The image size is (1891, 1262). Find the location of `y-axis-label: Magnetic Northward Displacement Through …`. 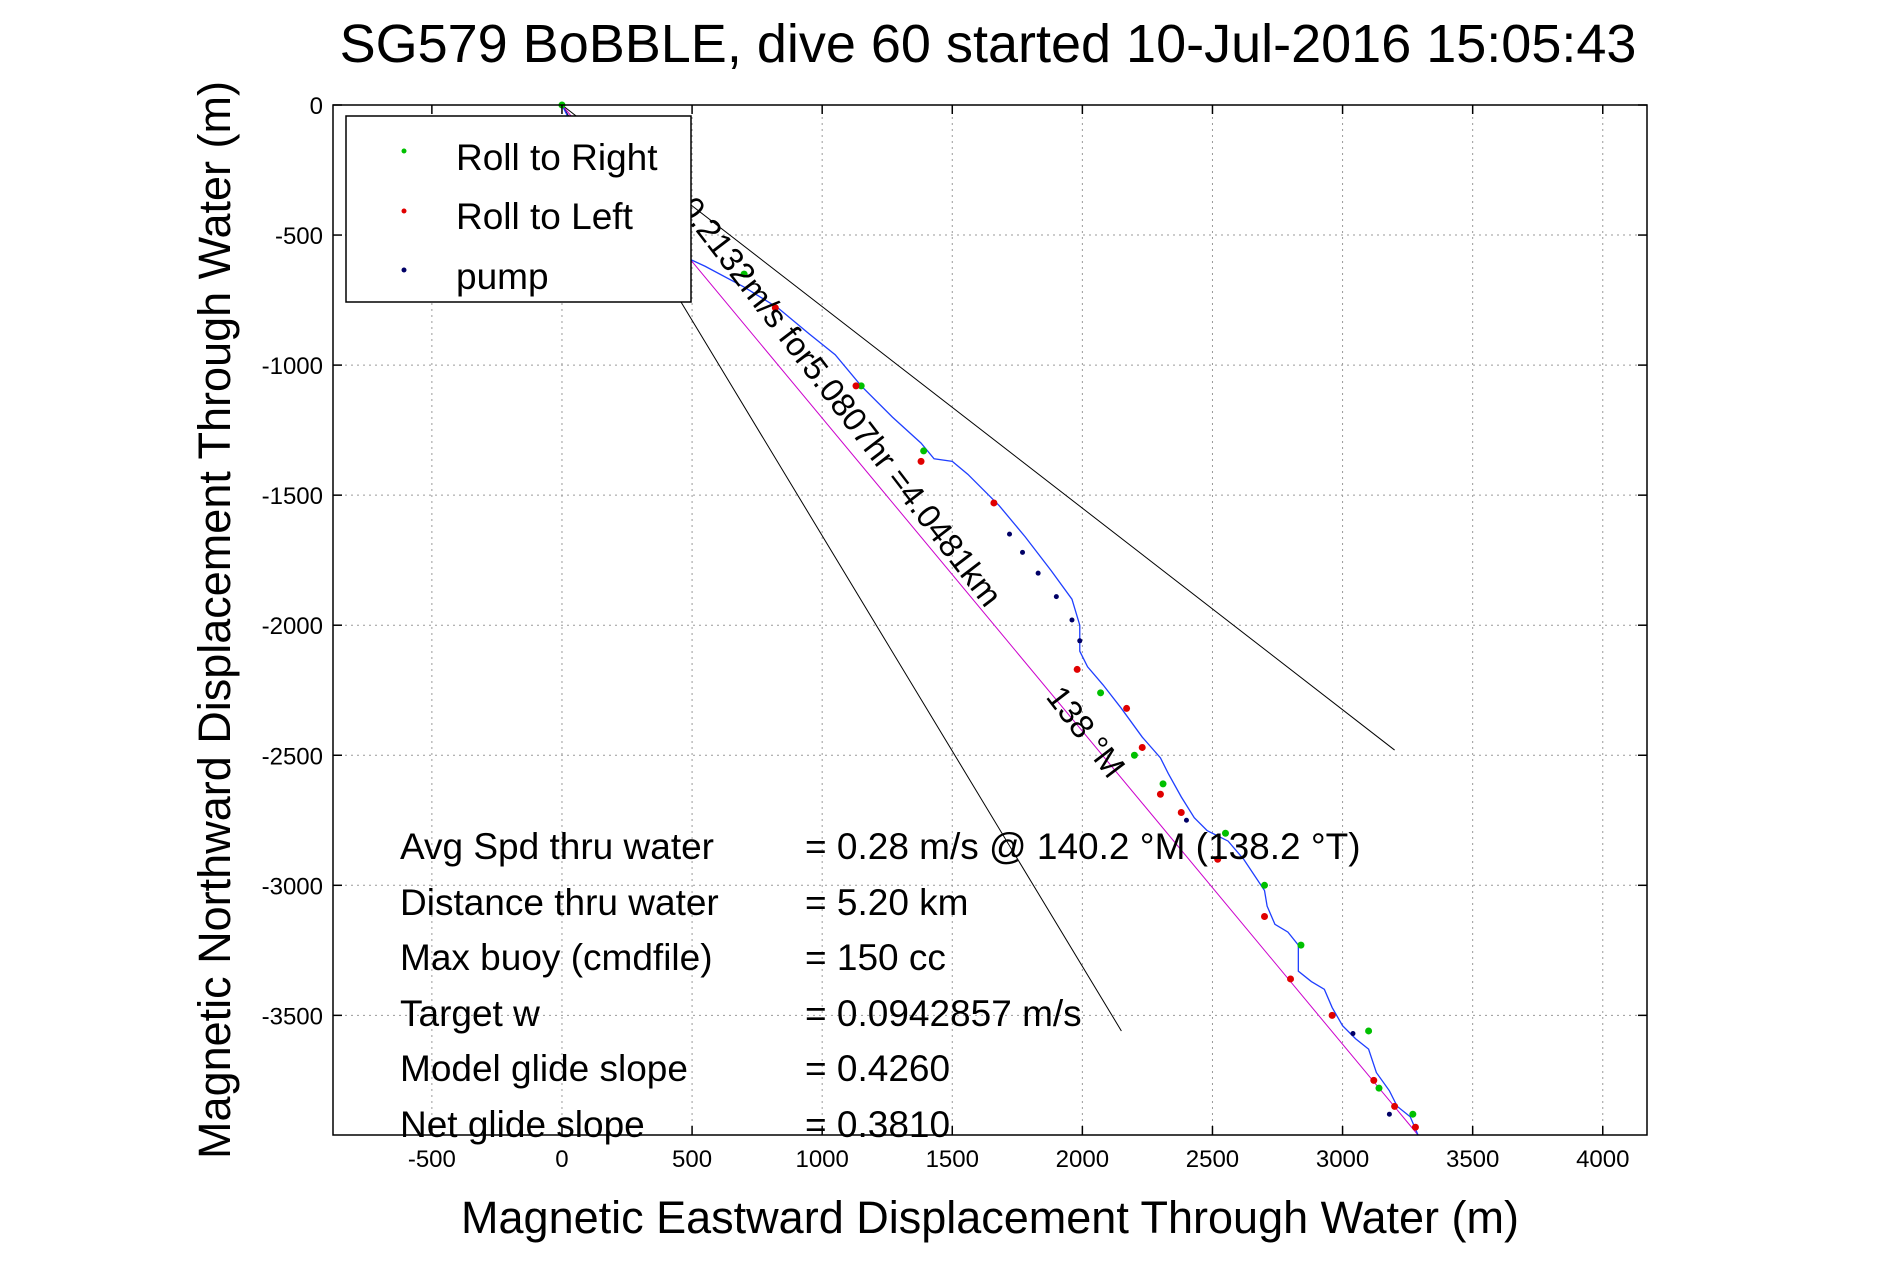

y-axis-label: Magnetic Northward Displacement Through … is located at coordinates (214, 620).